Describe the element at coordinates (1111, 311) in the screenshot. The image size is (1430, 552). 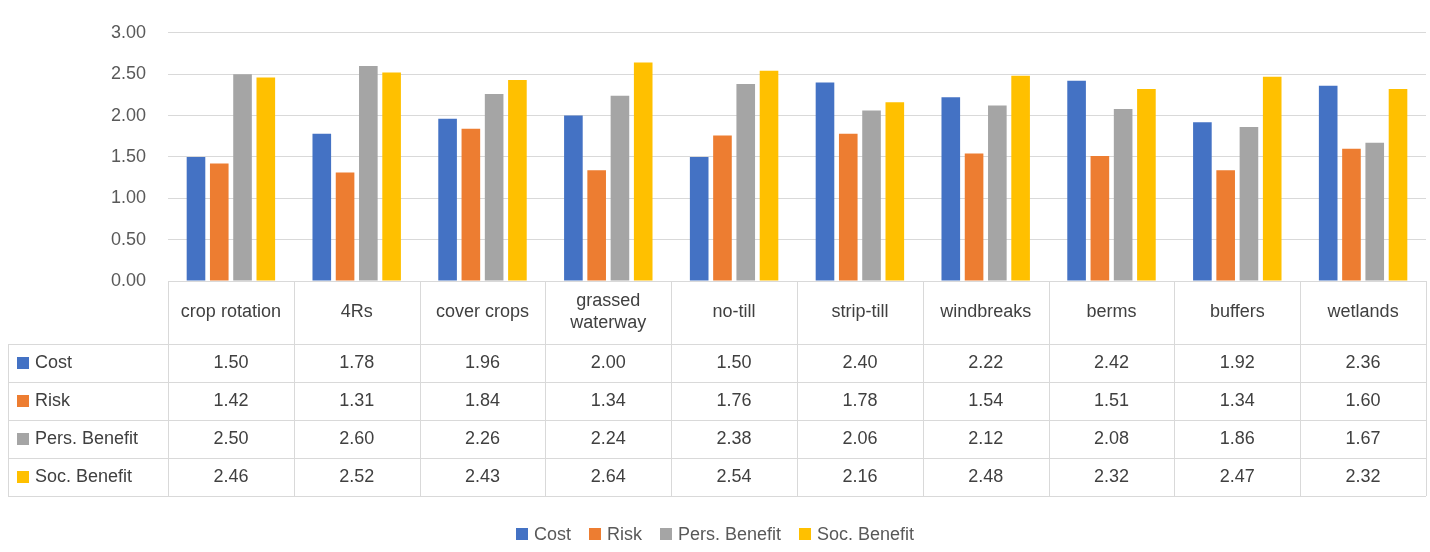
I see `x-tick-label: berms` at that location.